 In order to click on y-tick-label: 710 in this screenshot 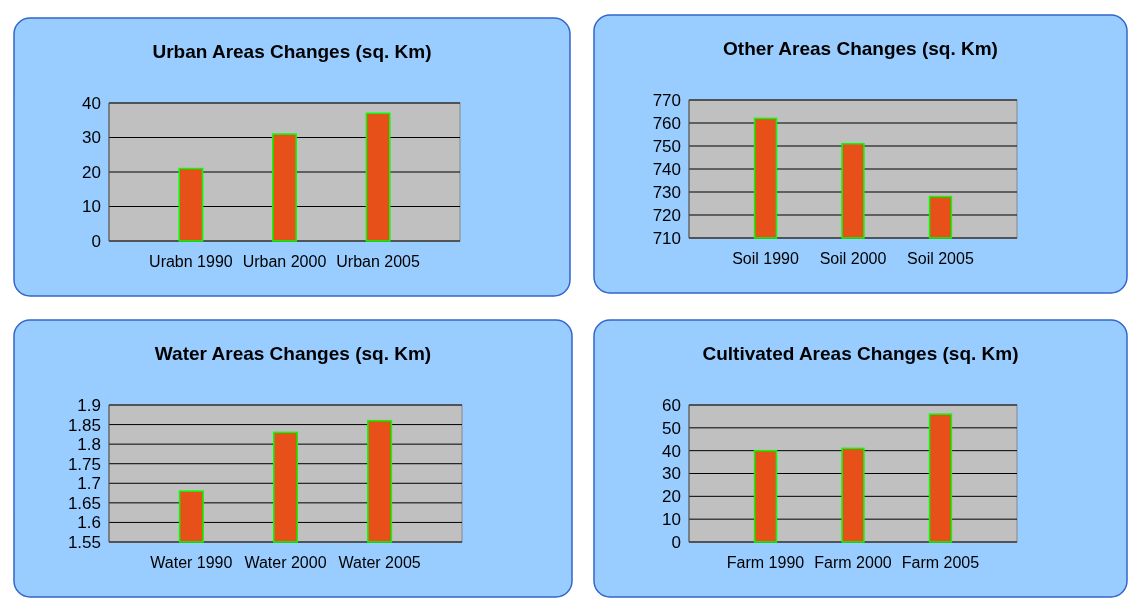, I will do `click(666, 238)`.